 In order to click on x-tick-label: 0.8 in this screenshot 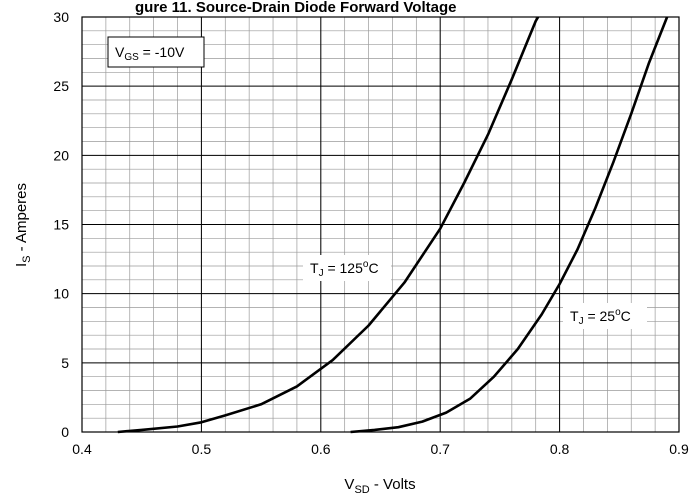, I will do `click(560, 449)`.